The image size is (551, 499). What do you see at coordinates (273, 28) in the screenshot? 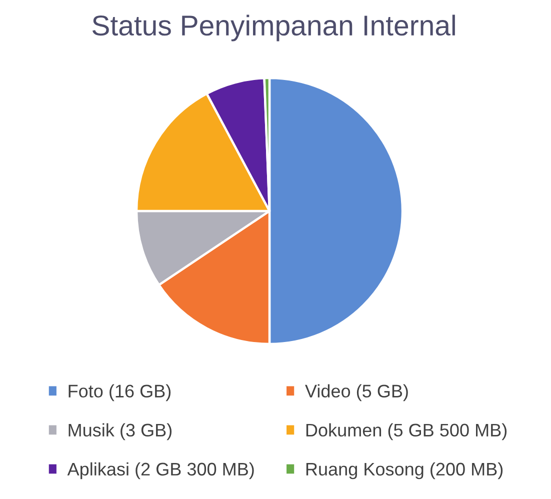
I see `chart-title: Status Penyimpanan Internal` at bounding box center [273, 28].